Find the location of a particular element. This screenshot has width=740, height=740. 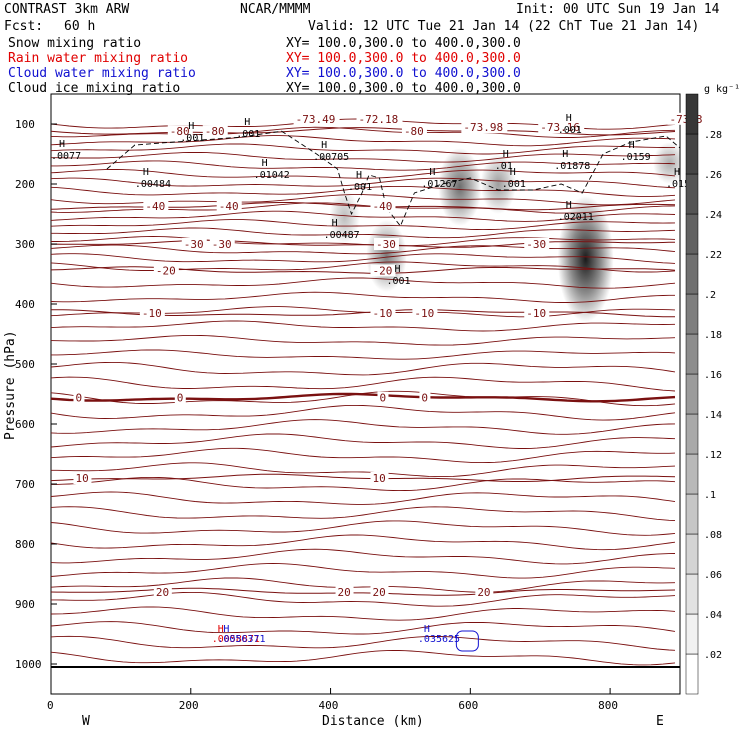

snow-max-label-6: .001 is located at coordinates (248, 134).